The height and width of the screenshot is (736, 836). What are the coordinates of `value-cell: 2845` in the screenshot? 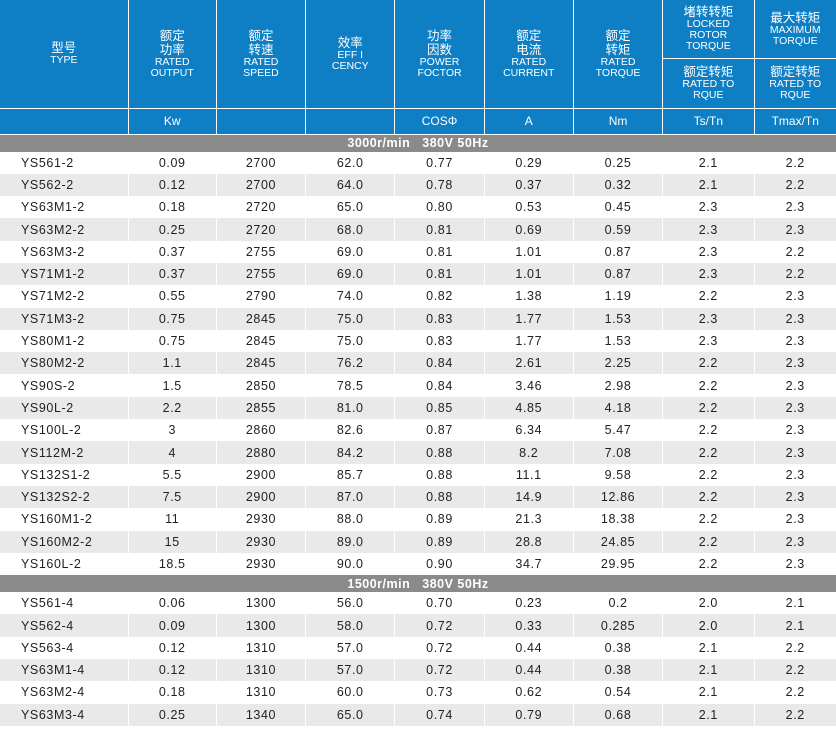 It's located at (261, 318).